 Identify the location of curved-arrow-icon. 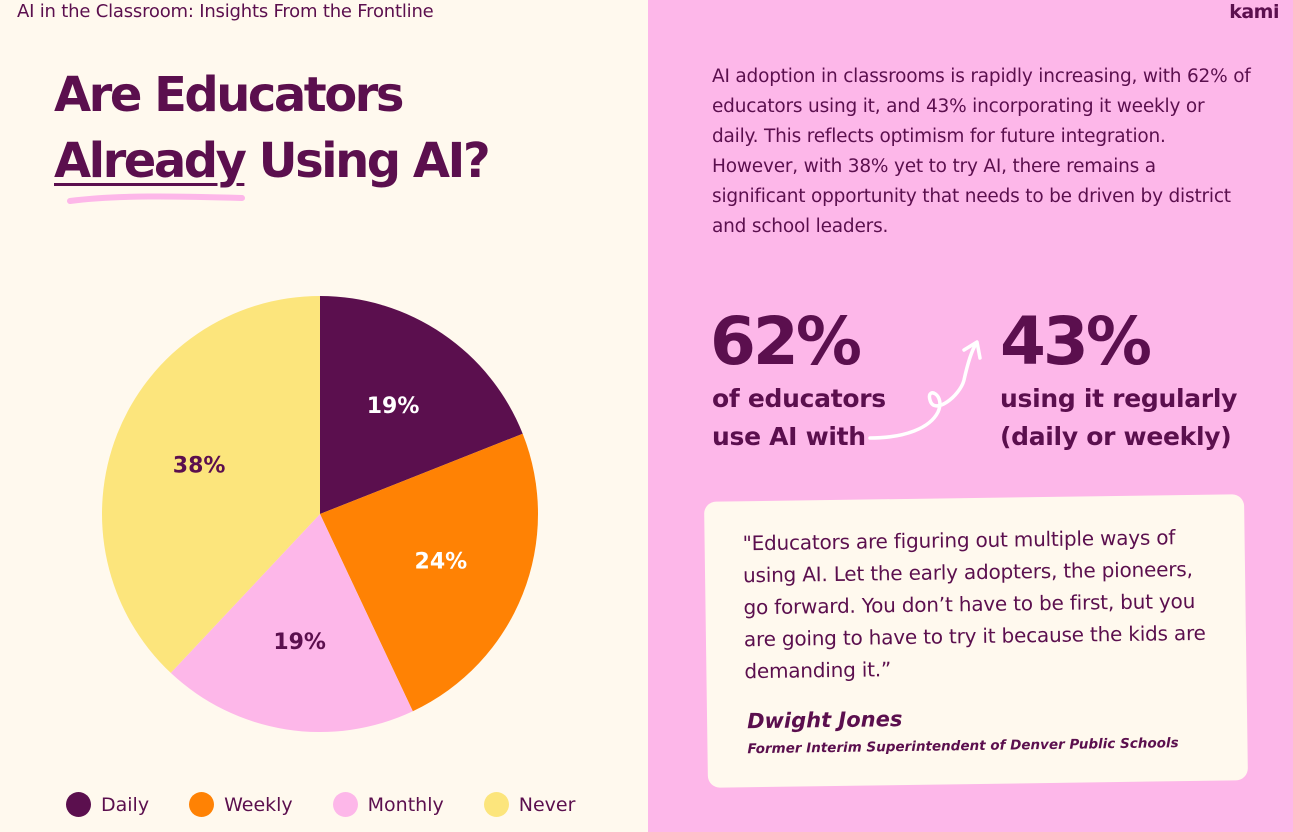
(925, 390).